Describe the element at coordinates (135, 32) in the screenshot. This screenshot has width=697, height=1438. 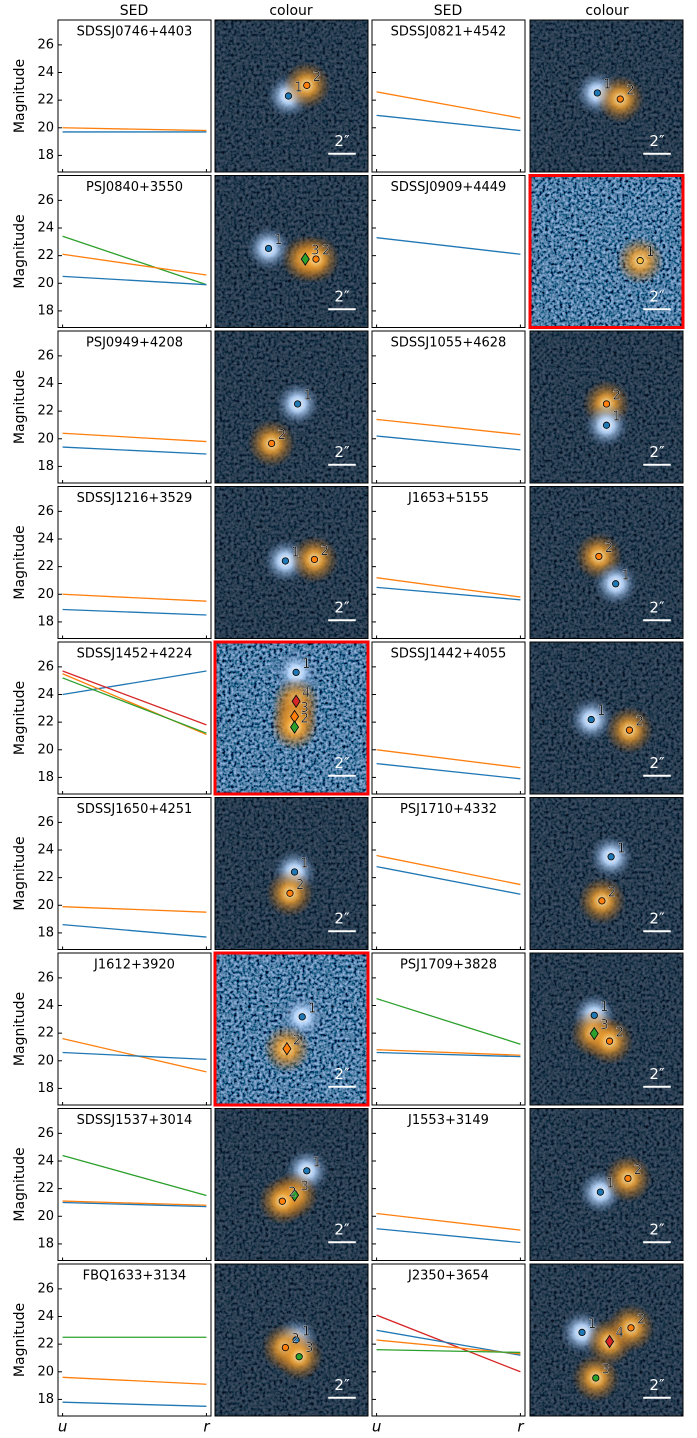
I see `panel-title: SDSSJ0746+4403` at that location.